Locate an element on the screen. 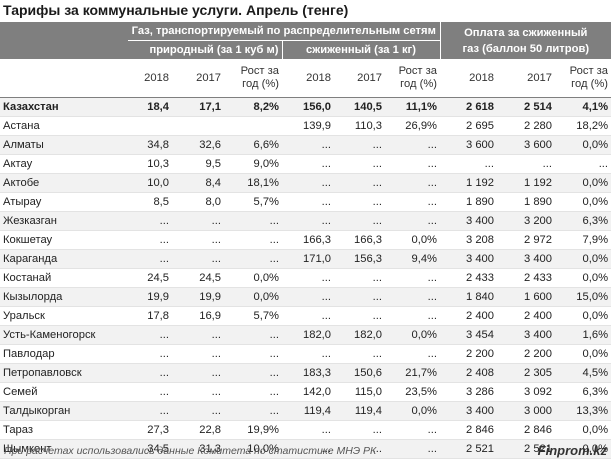 This screenshot has width=611, height=463. row-cell-n18: 19,9 is located at coordinates (150, 297).